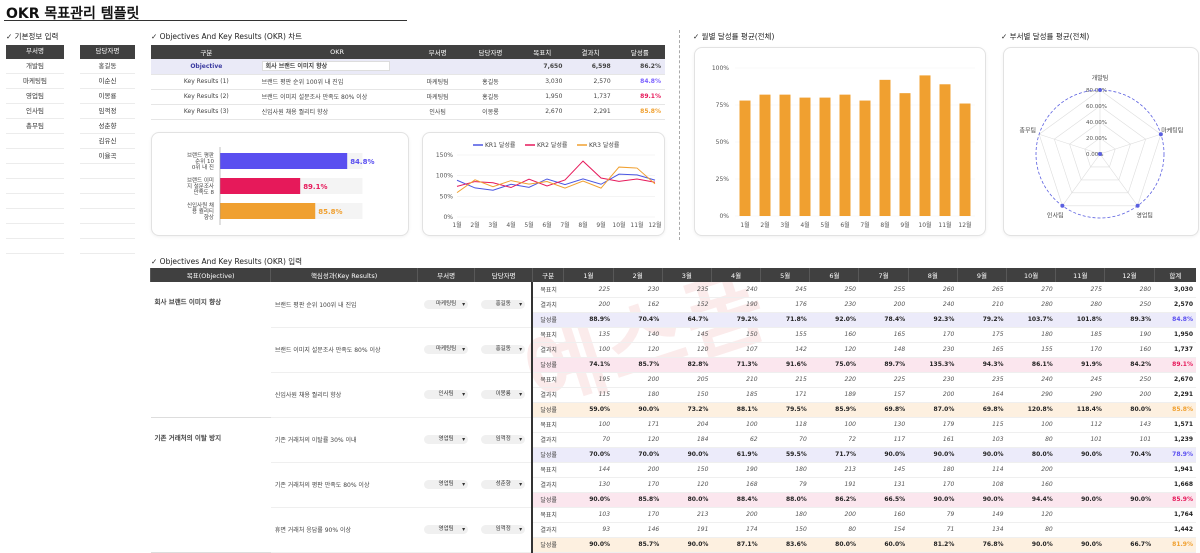  I want to click on month-cell: 280, so click(1080, 305).